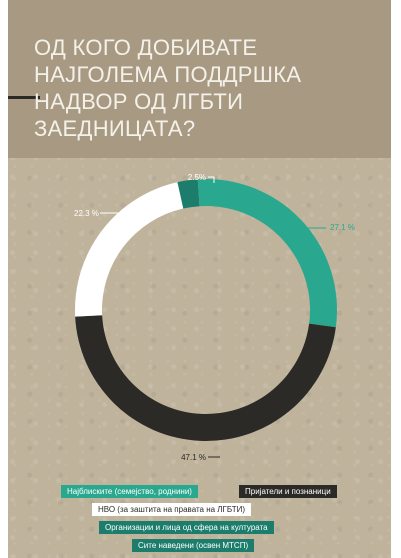  I want to click on data-label-2: 22.3 %, so click(86, 213).